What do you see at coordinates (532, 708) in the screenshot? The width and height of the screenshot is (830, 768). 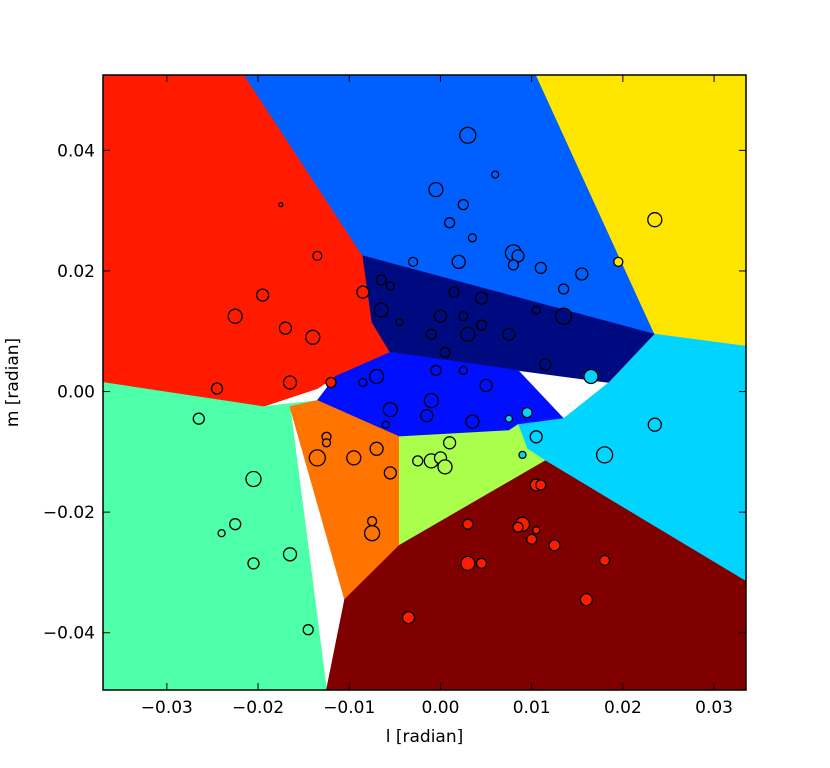 I see `x-tick-label: 0.01` at bounding box center [532, 708].